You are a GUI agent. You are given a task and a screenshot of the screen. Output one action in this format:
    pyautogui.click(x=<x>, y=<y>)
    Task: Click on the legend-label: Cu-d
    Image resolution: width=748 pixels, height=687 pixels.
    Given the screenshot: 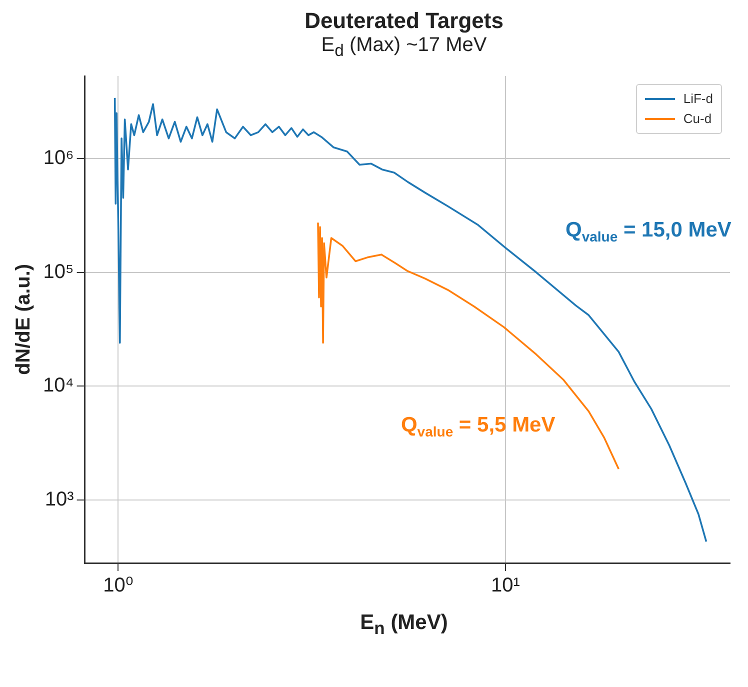 What is the action you would take?
    pyautogui.click(x=697, y=119)
    